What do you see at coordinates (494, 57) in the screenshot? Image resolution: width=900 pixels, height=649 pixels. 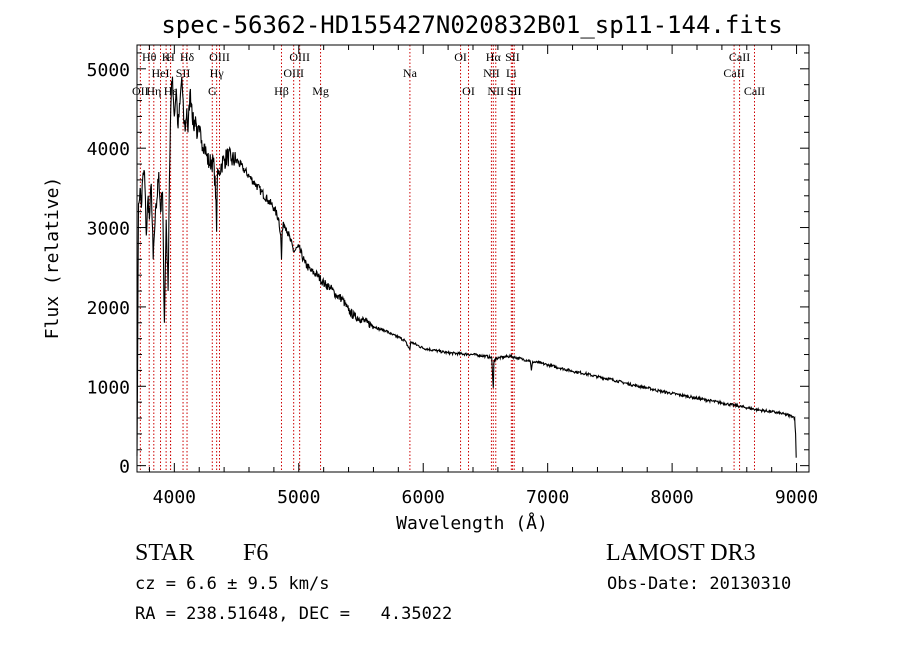 I see `line-label: Hα` at bounding box center [494, 57].